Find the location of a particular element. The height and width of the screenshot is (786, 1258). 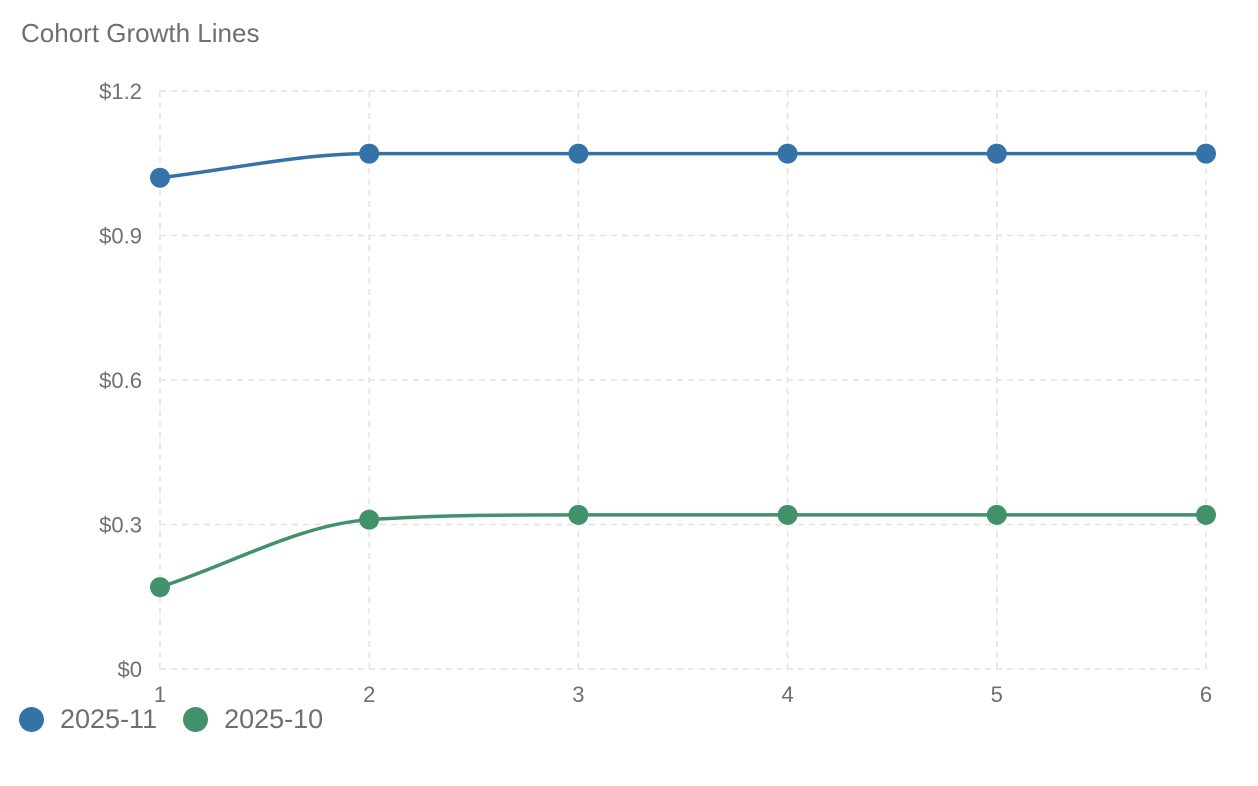

x-tick-label: 4 is located at coordinates (787, 694).